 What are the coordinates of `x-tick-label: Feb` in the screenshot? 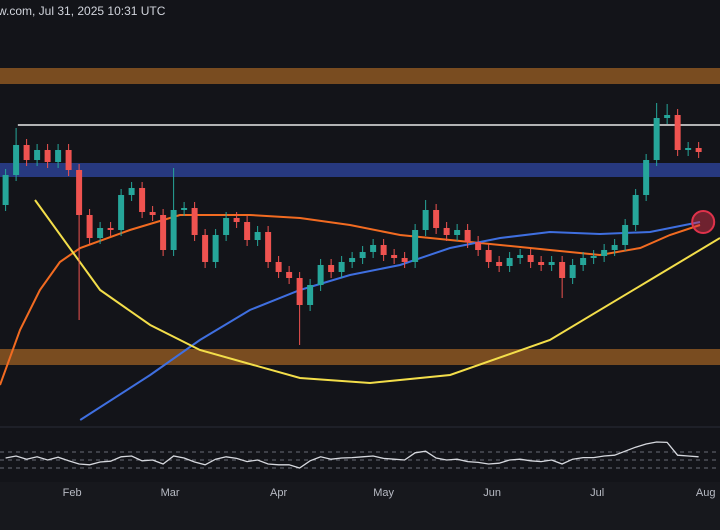 It's located at (72, 493).